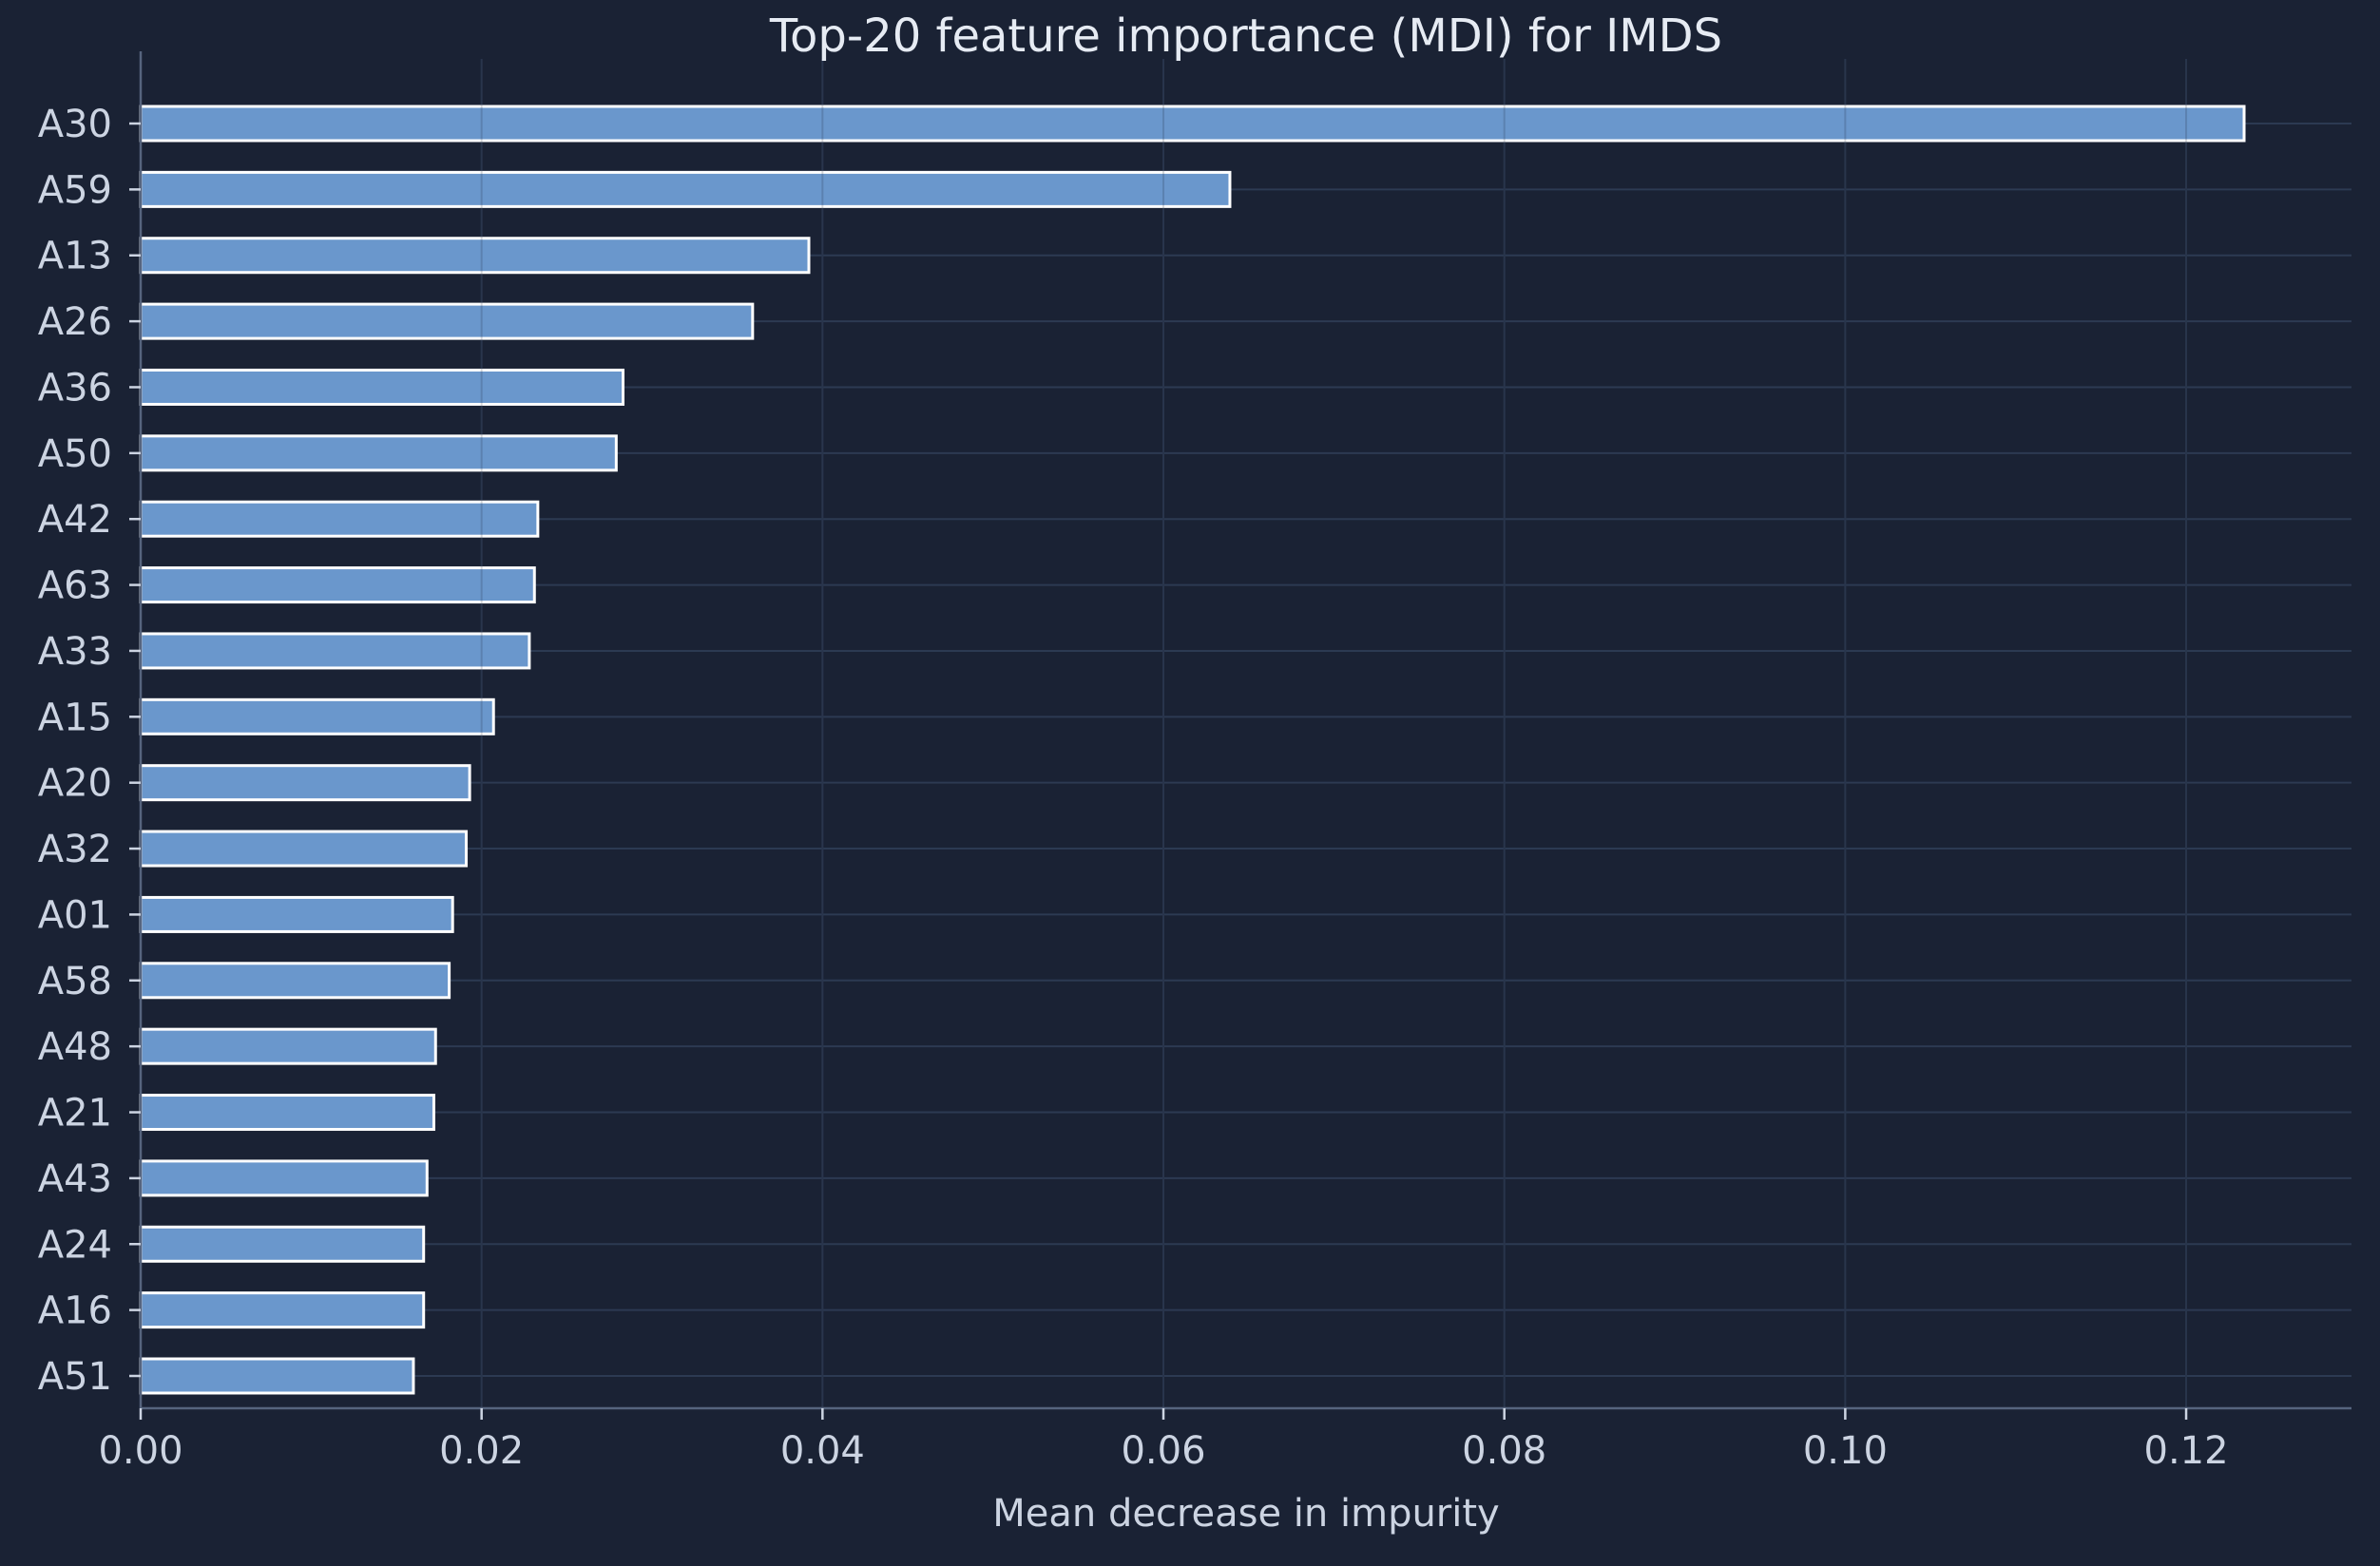  I want to click on y-tick-label: A58, so click(75, 981).